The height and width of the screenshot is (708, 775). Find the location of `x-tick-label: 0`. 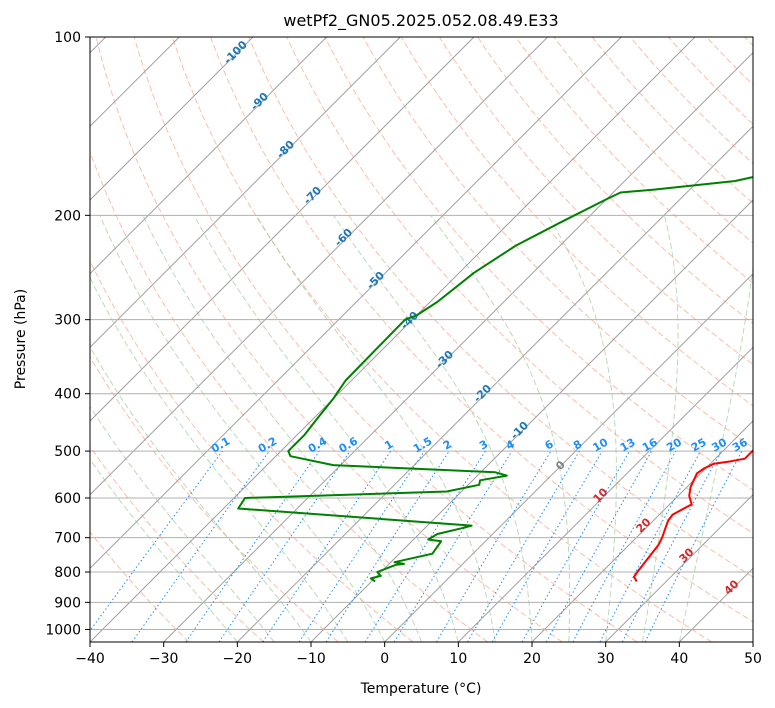

x-tick-label: 0 is located at coordinates (384, 659).